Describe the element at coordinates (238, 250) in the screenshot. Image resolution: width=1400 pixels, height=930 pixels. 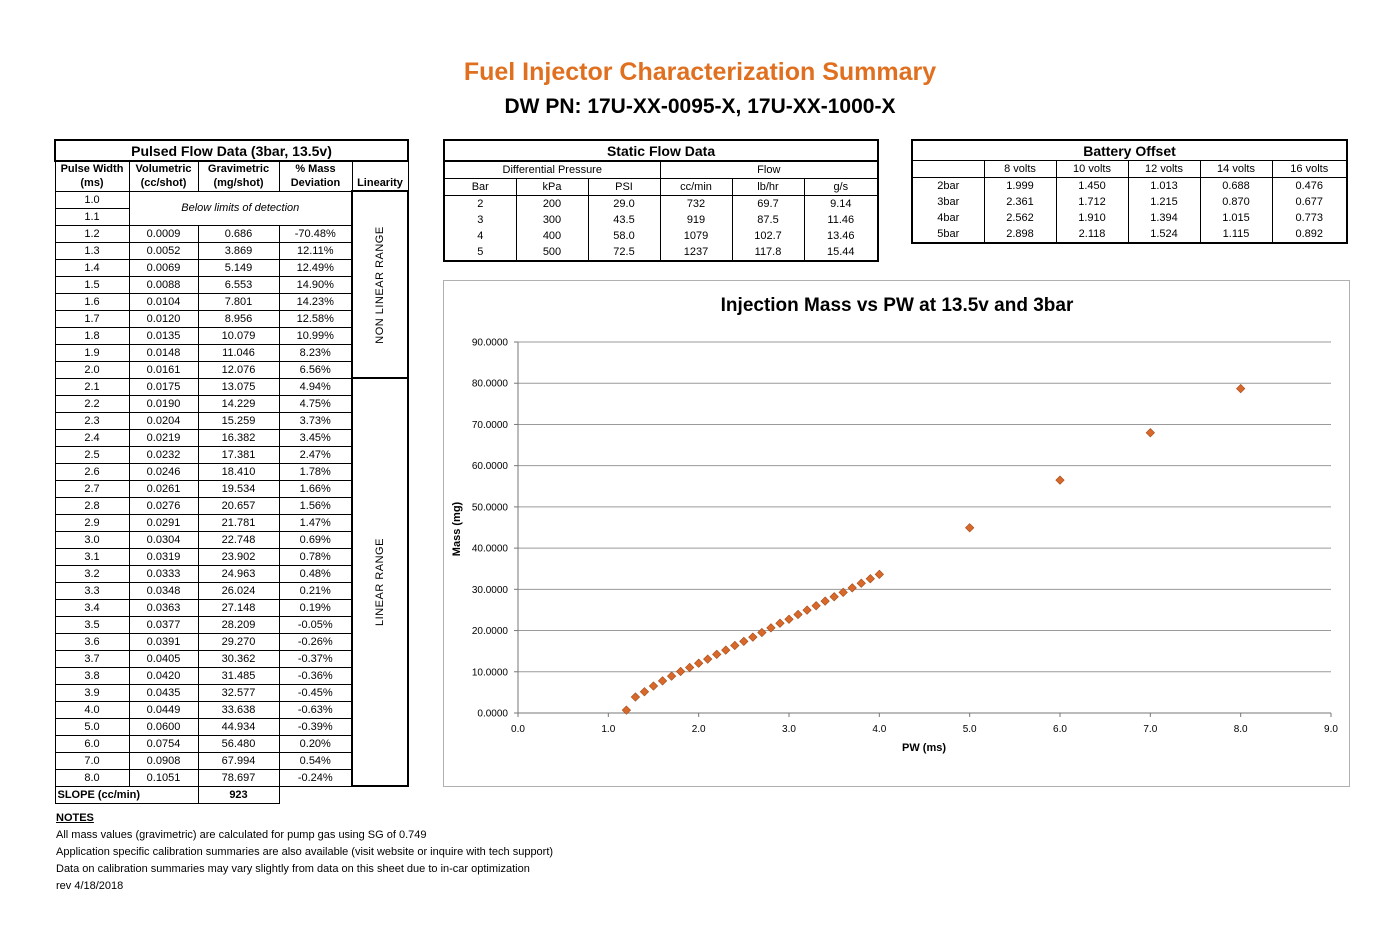
I see `gravimetric-cell: 3.869` at that location.